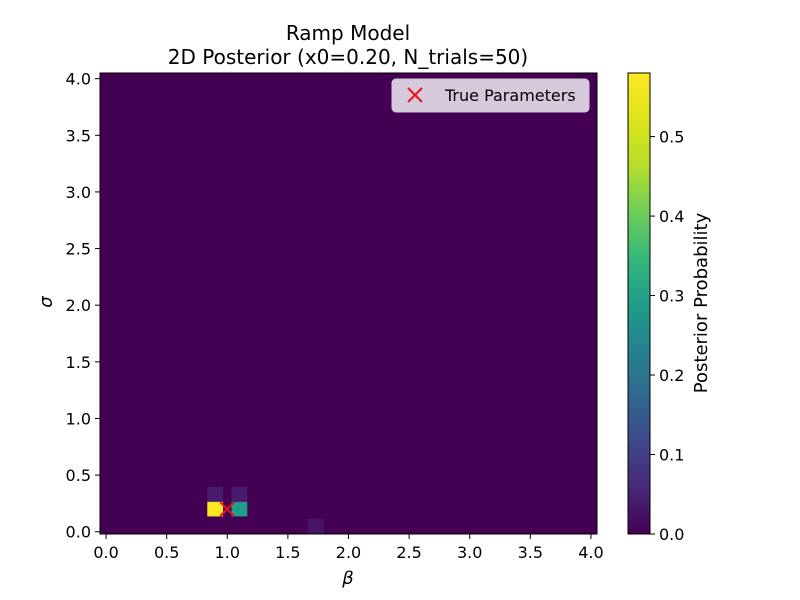  I want to click on colorbar-ticks: 0.0 0.1 0.2 0.3 0.4 0.5, so click(655, 308).